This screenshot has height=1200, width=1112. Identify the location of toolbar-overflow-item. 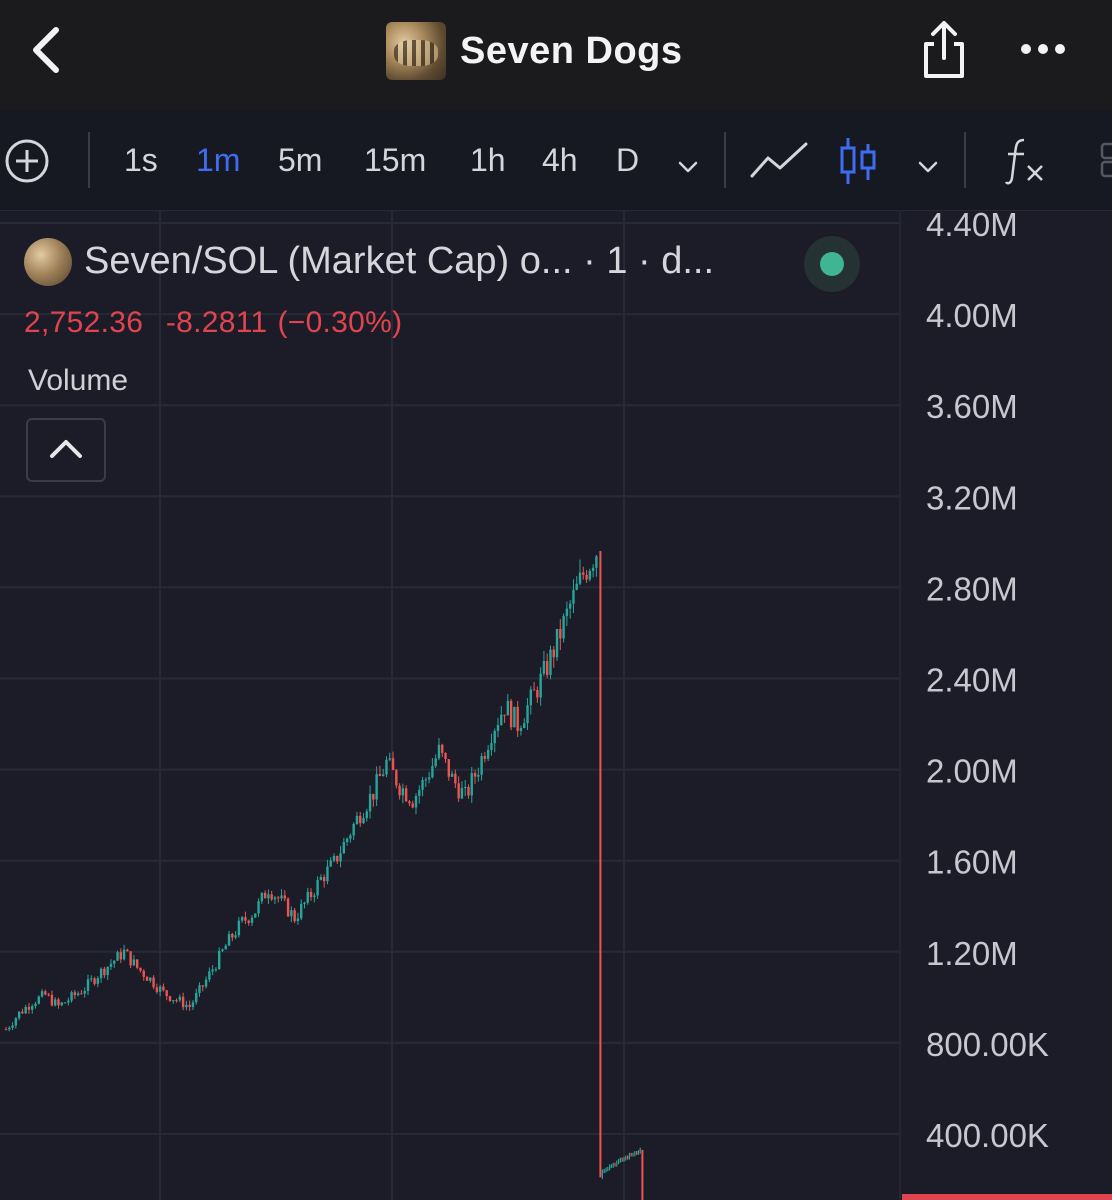
(1105, 160).